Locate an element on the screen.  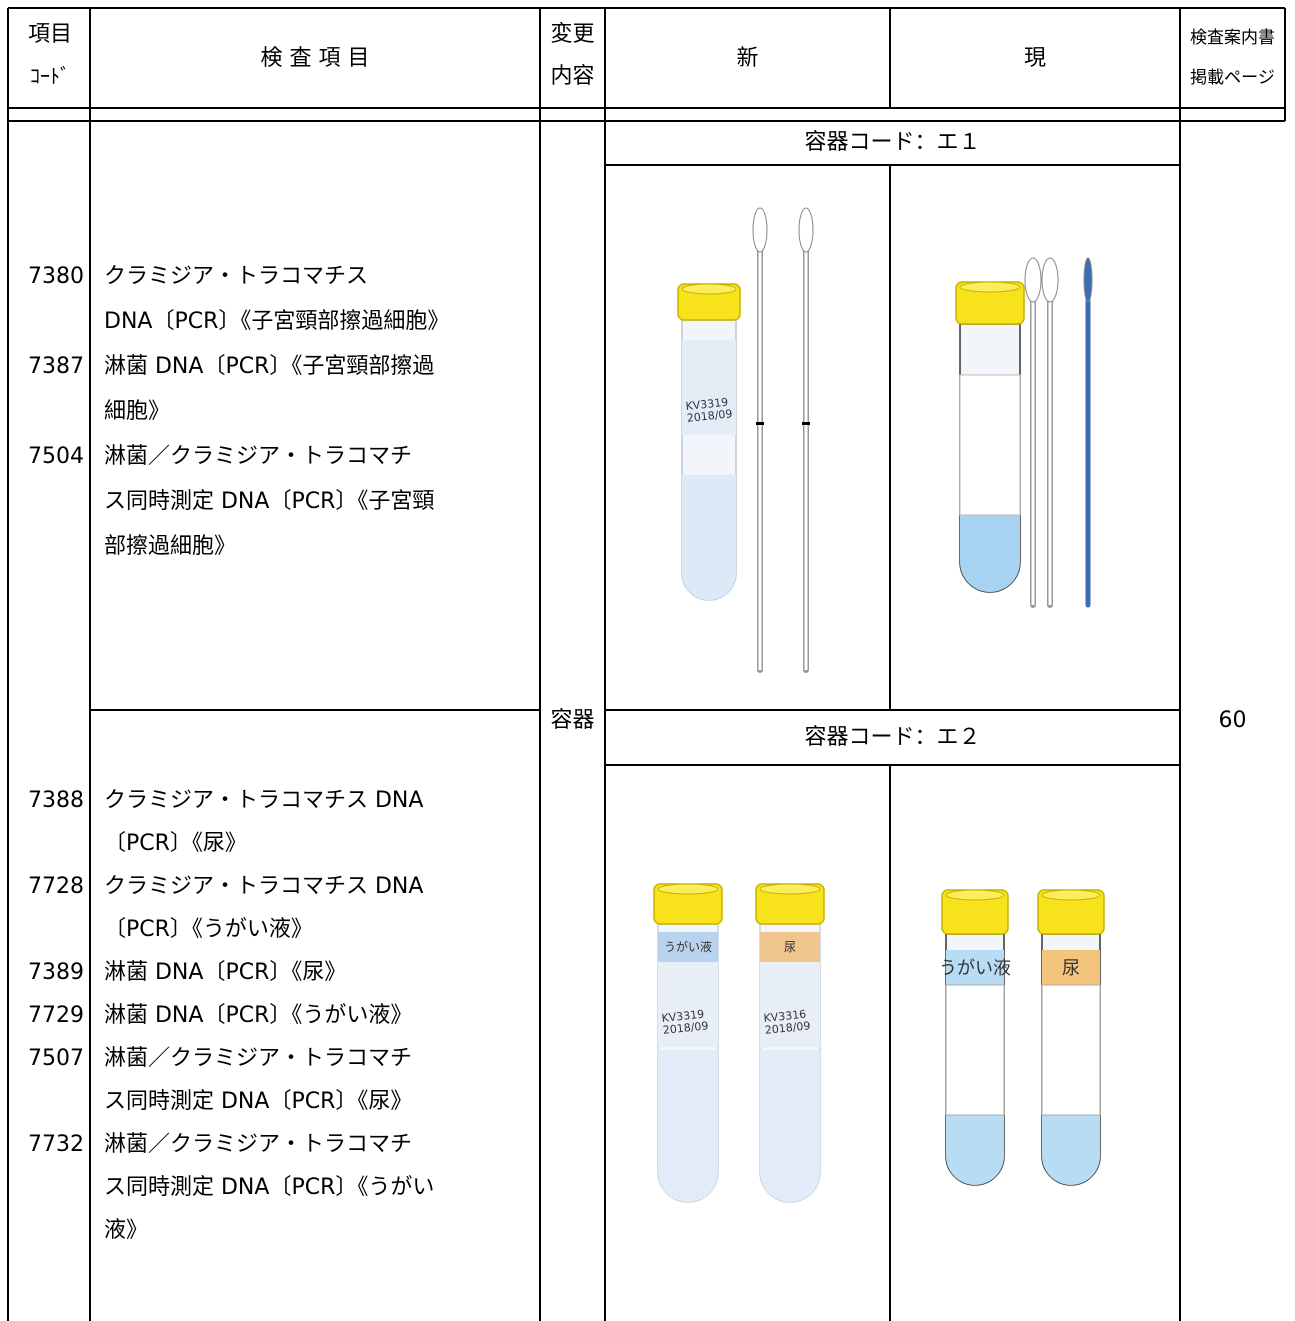
item-name: ス同時測定 DNA〔PCR〕《子宮頸 is located at coordinates (269, 501).